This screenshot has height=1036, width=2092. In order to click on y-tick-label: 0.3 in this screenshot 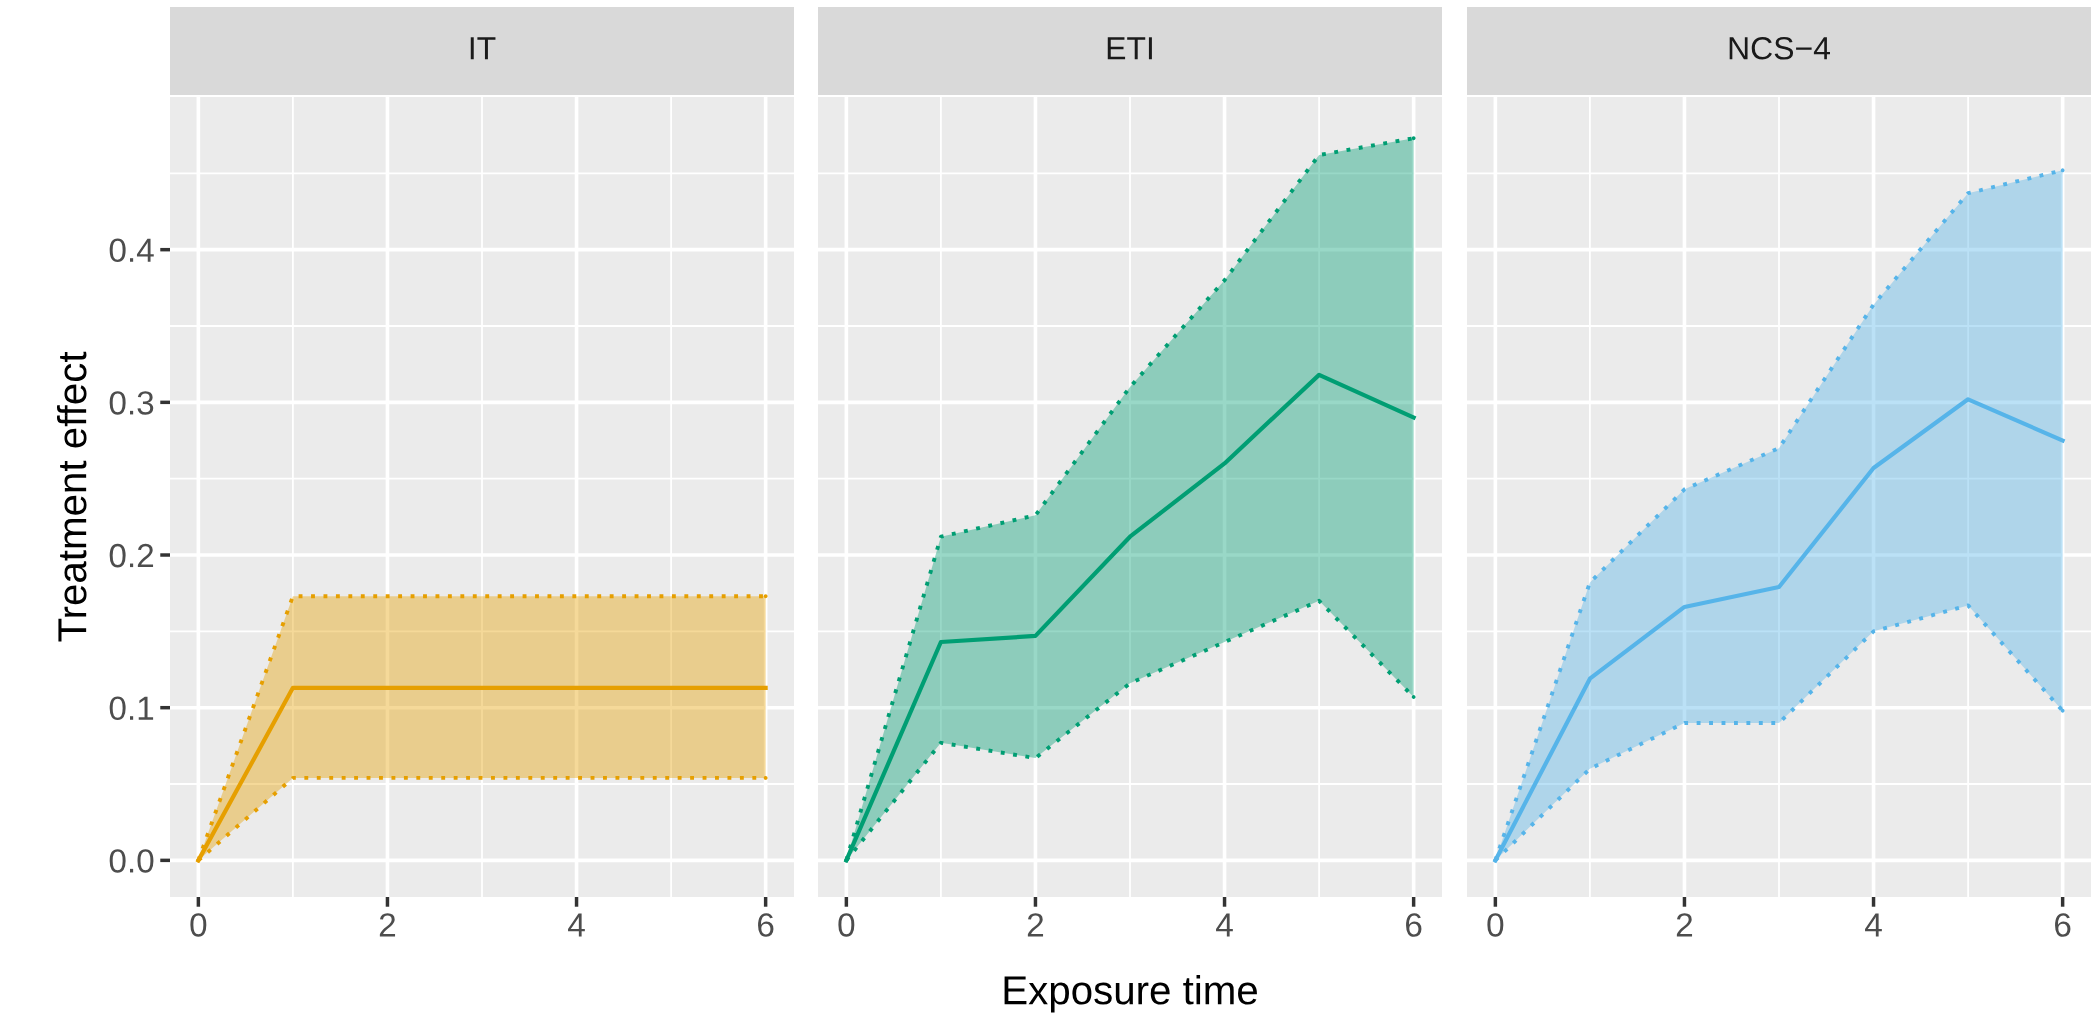, I will do `click(131, 403)`.